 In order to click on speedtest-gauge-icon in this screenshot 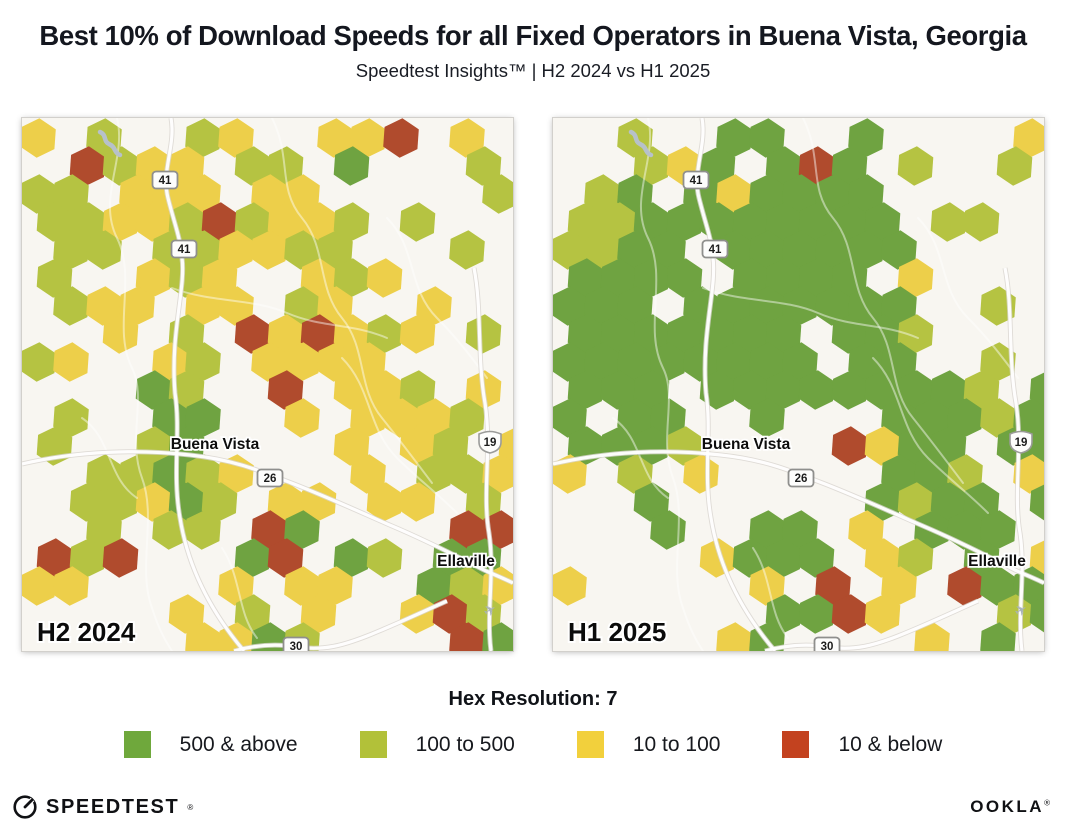, I will do `click(25, 807)`.